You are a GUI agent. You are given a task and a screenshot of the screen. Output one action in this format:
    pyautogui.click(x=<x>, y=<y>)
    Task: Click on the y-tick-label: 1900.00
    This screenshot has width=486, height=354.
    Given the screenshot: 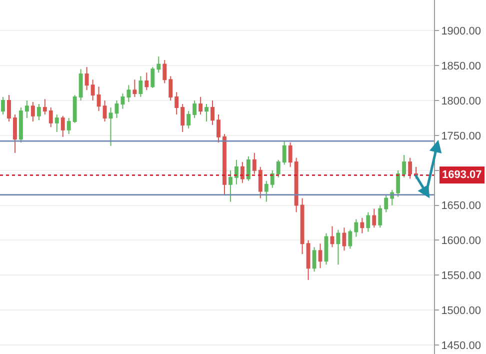 What is the action you would take?
    pyautogui.click(x=461, y=32)
    